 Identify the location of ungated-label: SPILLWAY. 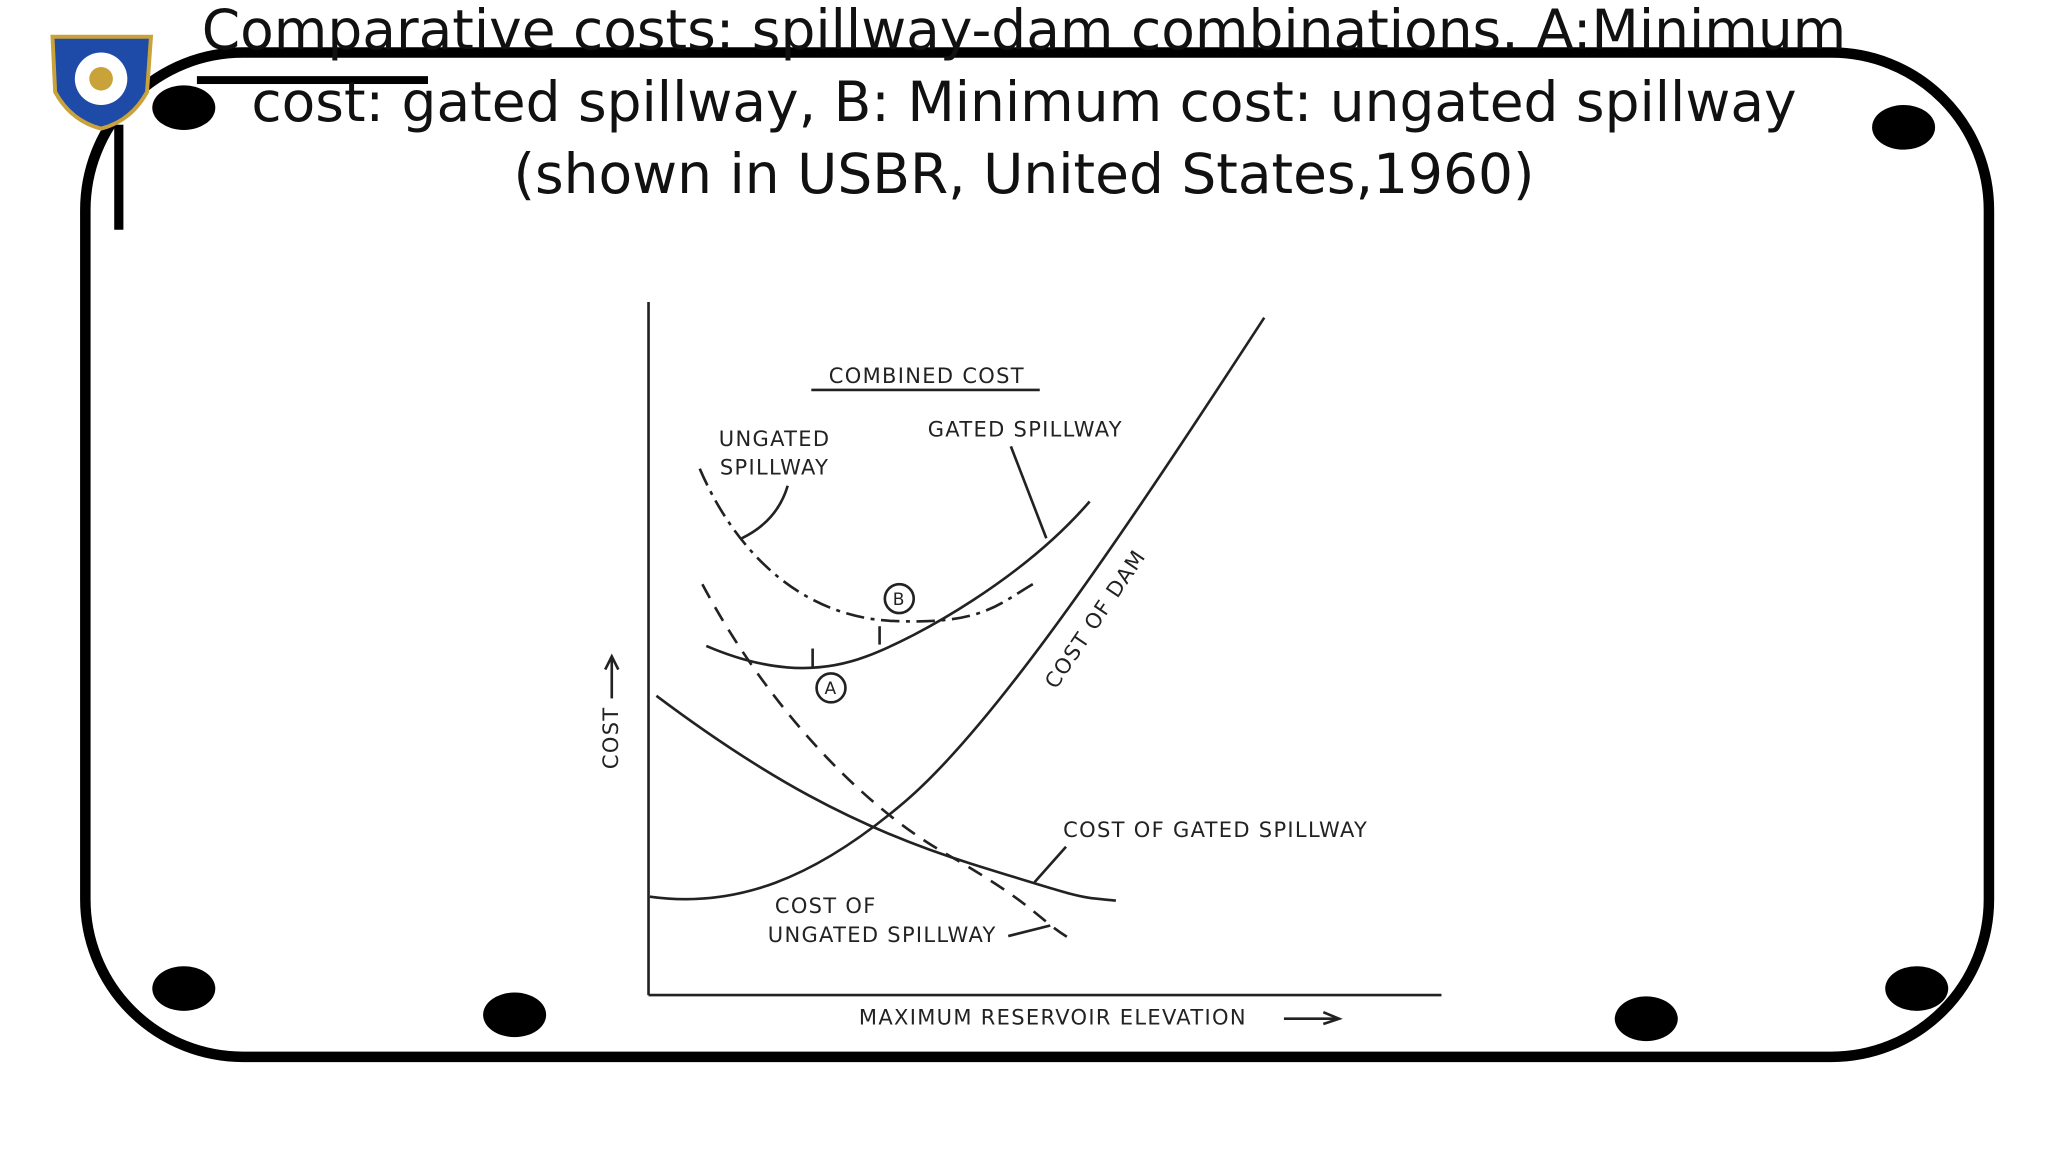
(774, 468).